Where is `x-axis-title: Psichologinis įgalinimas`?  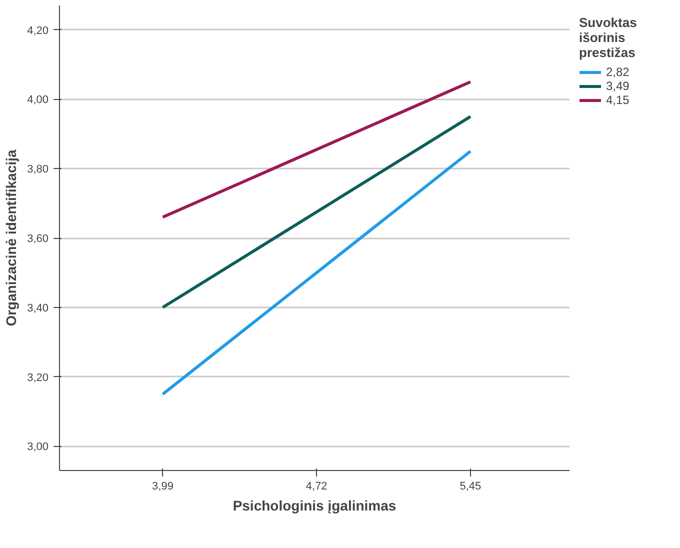
x-axis-title: Psichologinis įgalinimas is located at coordinates (314, 506).